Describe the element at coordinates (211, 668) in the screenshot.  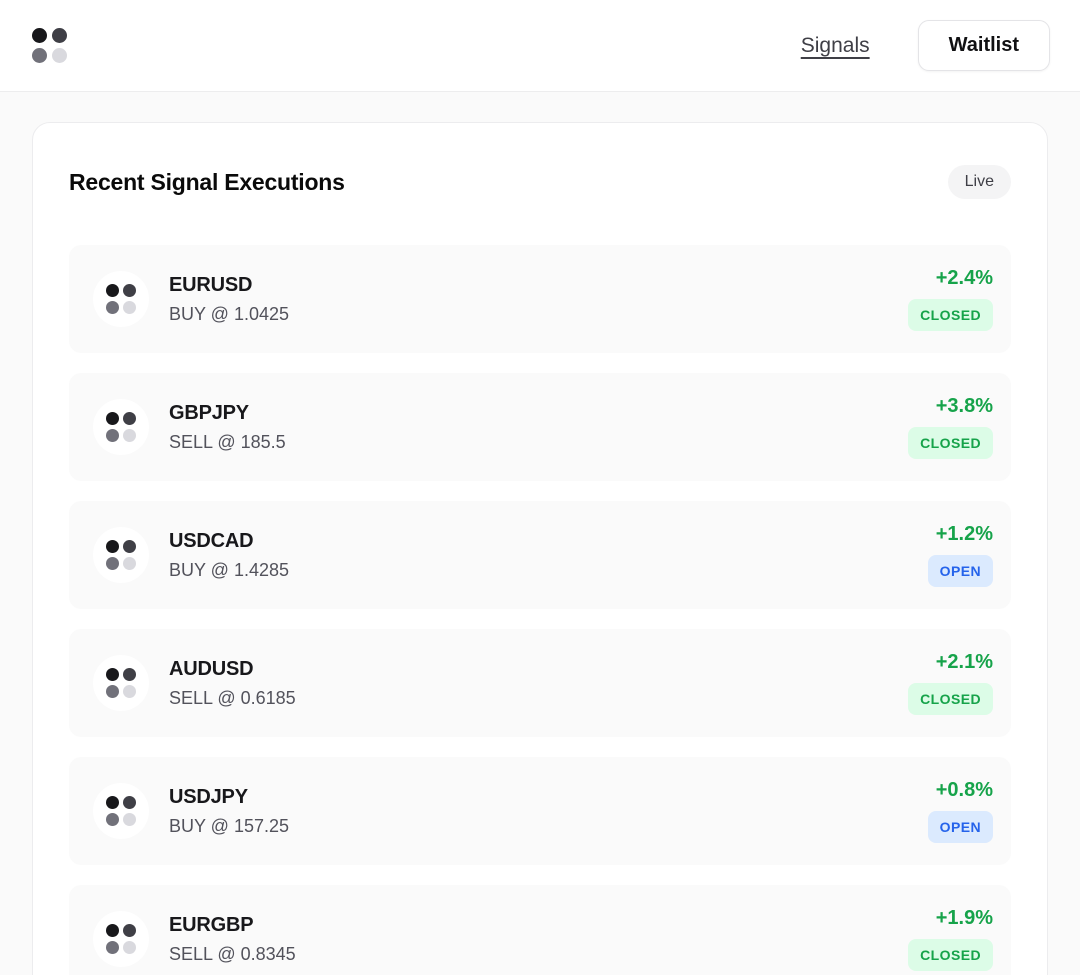
I see `pair-name: AUDUSD` at that location.